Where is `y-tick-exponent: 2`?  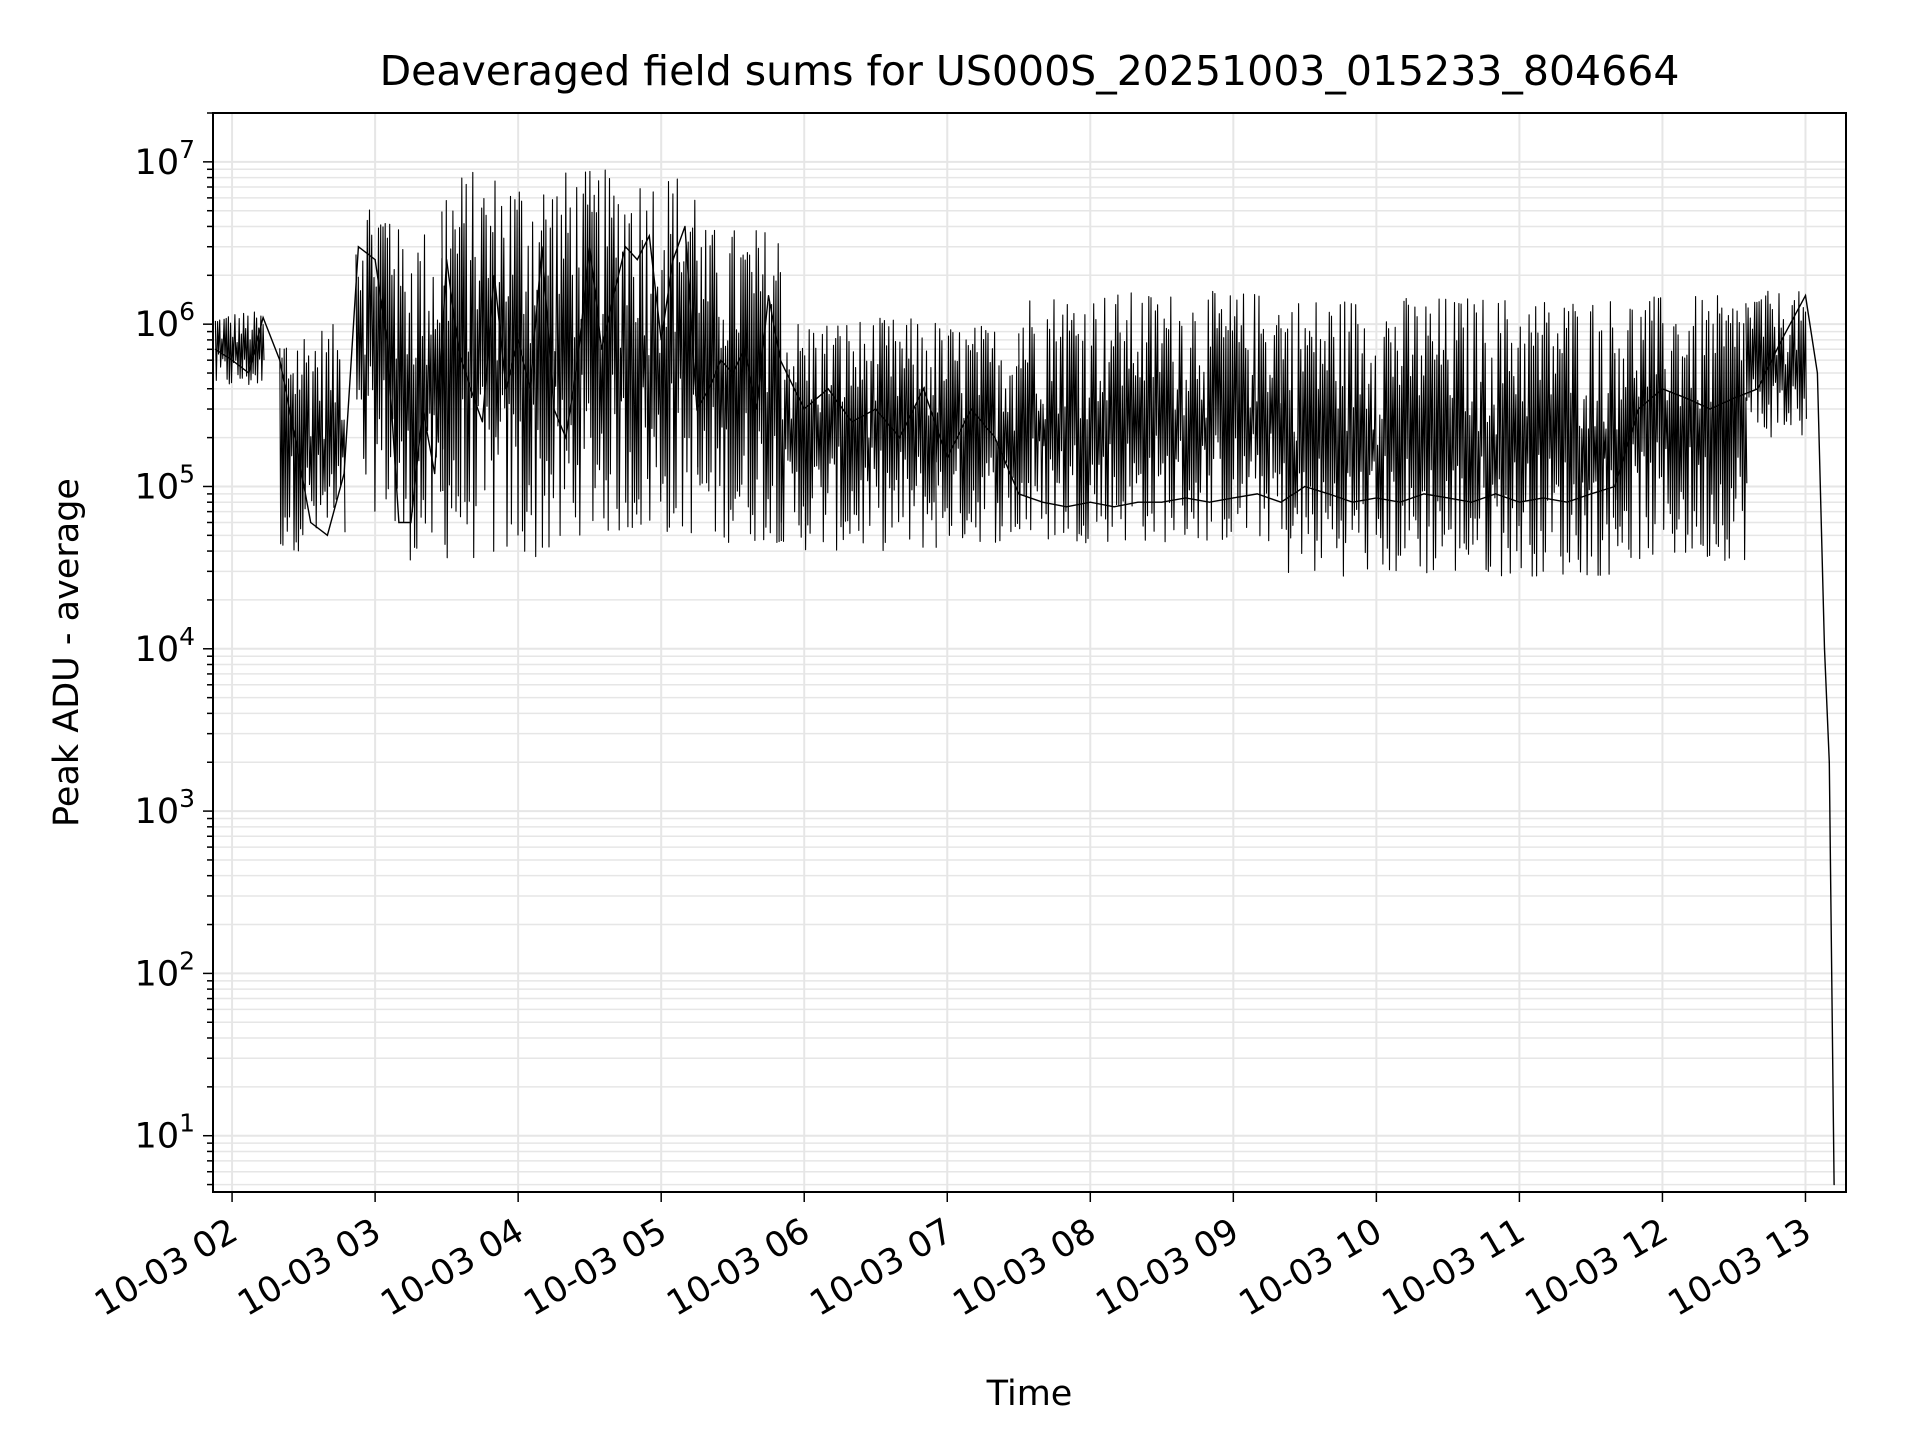 y-tick-exponent: 2 is located at coordinates (187, 960).